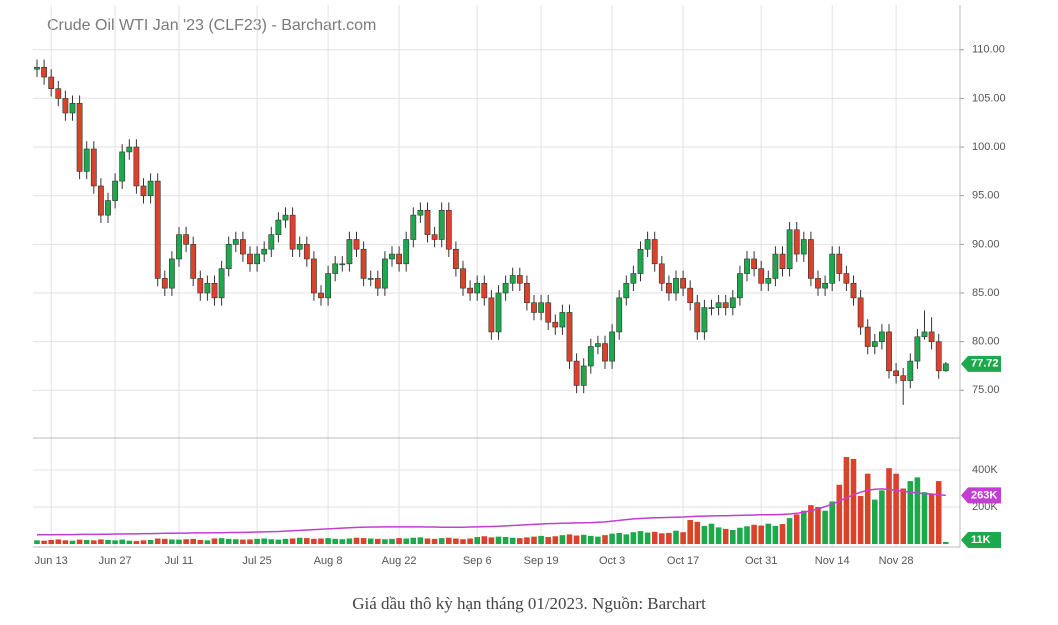 The height and width of the screenshot is (625, 1058). What do you see at coordinates (541, 561) in the screenshot?
I see `x-tick-label: Sep 19` at bounding box center [541, 561].